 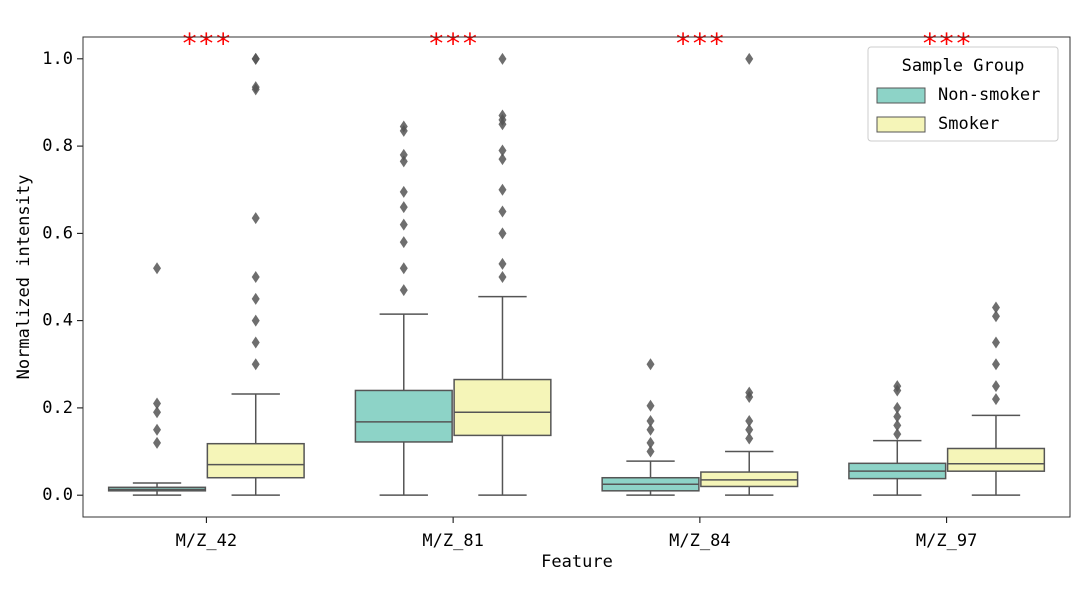 I want to click on x-tick-label: M/Z_81, so click(x=452, y=541).